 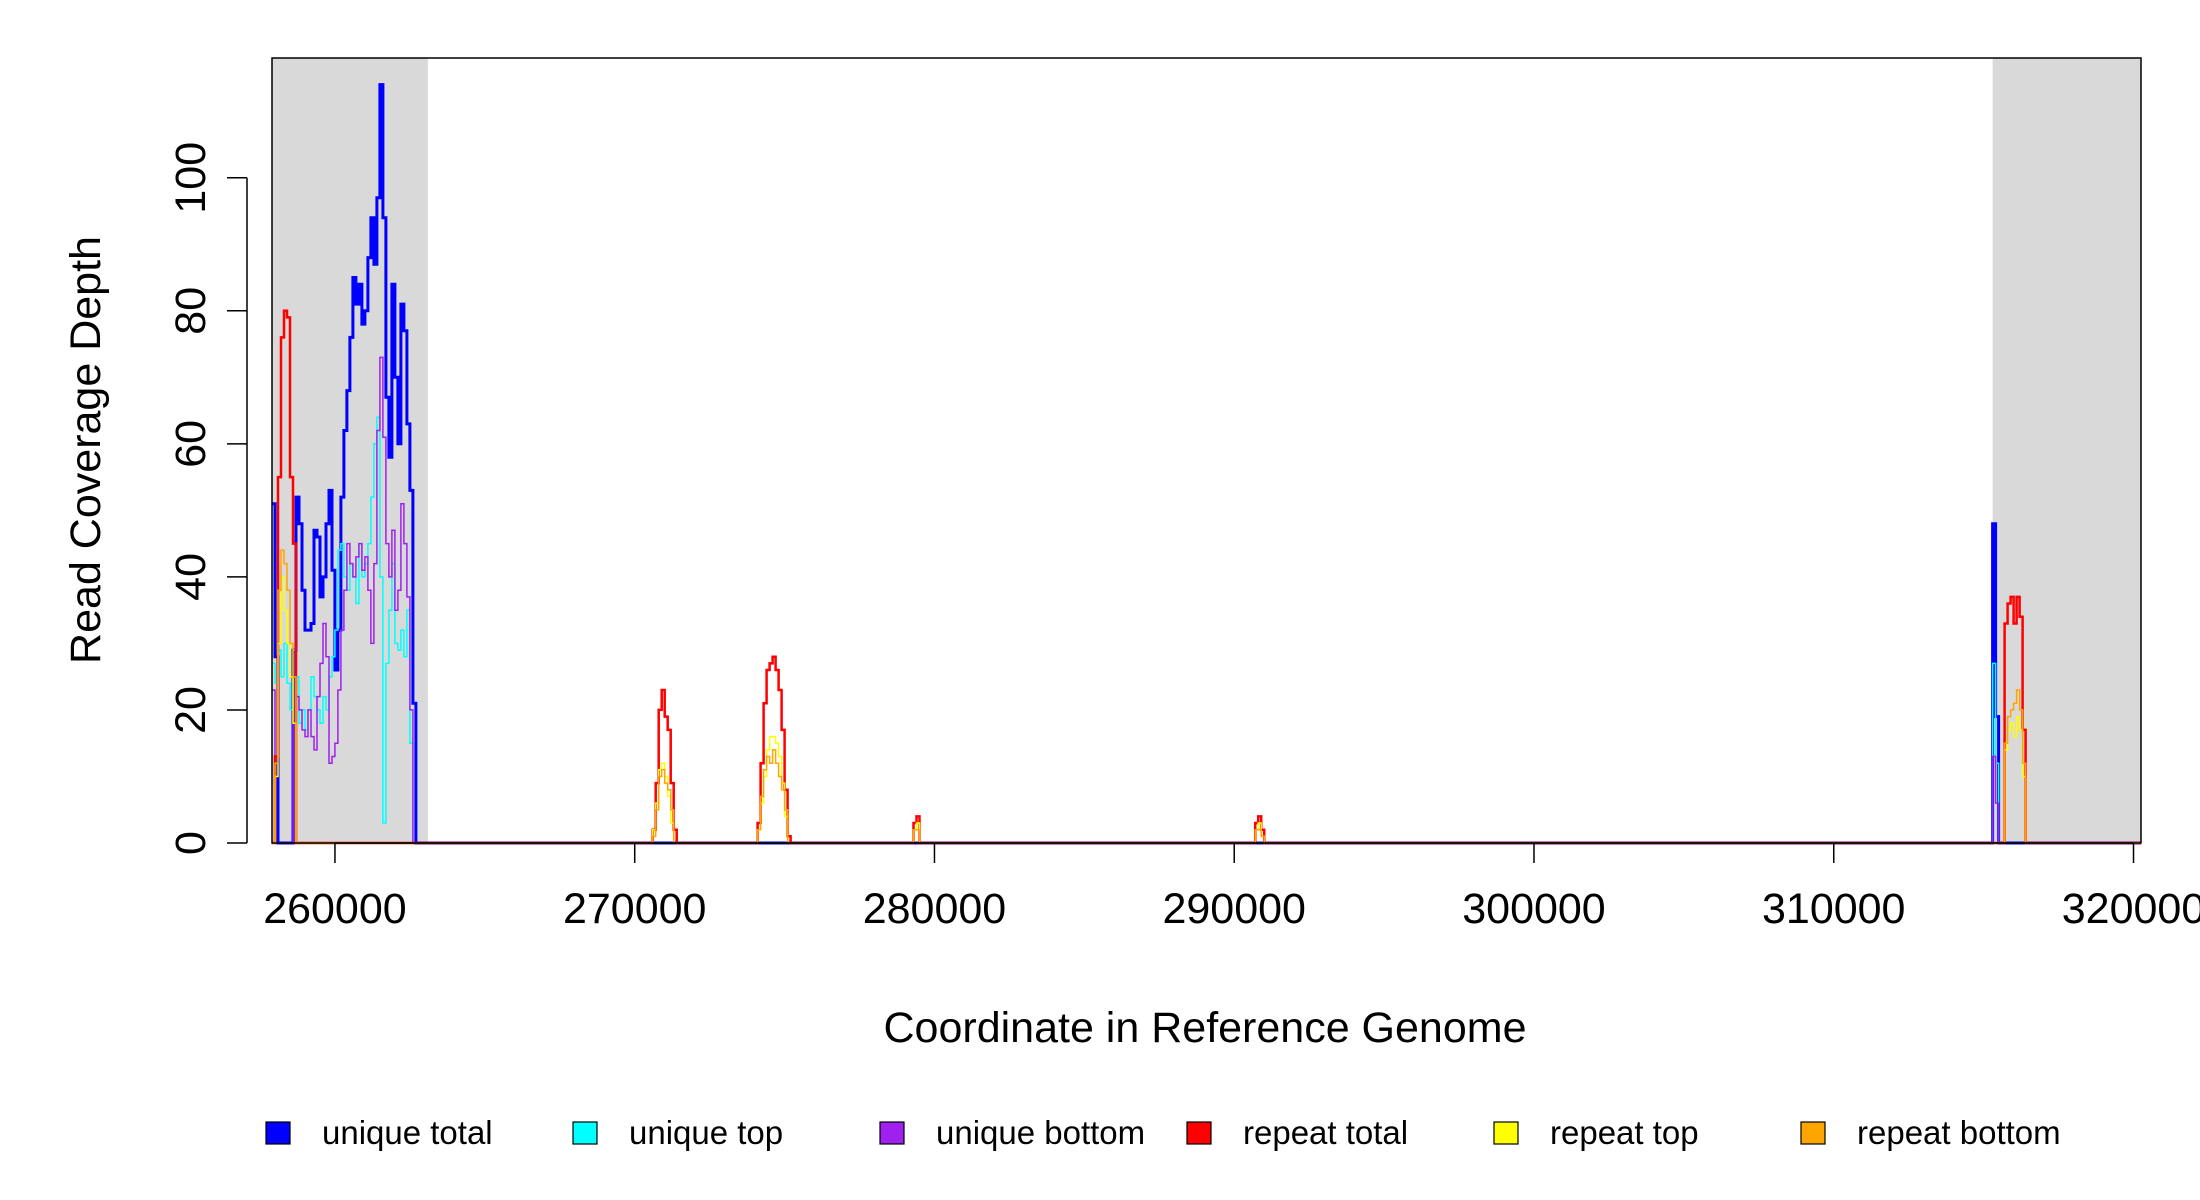 What do you see at coordinates (191, 311) in the screenshot?
I see `y-tick-label: 80` at bounding box center [191, 311].